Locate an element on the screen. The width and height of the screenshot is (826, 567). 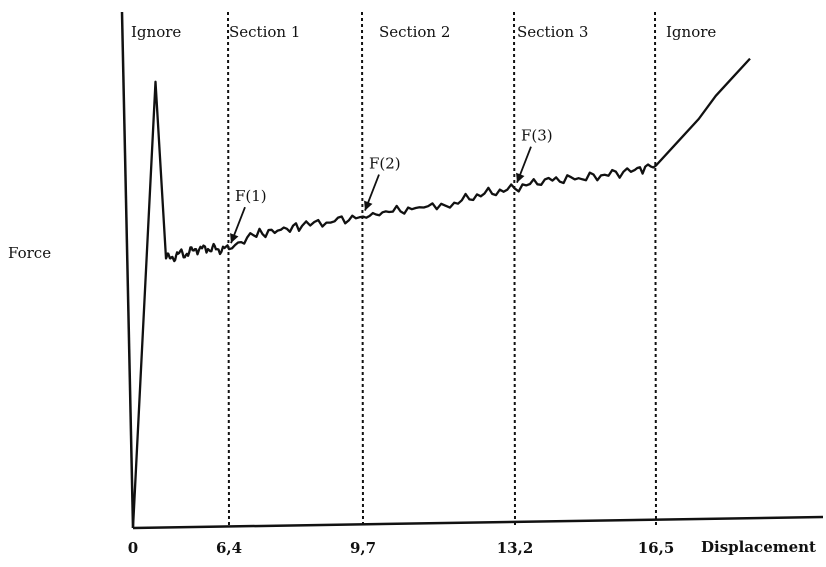
x-tick-label-5: 16,5 is located at coordinates (656, 548).